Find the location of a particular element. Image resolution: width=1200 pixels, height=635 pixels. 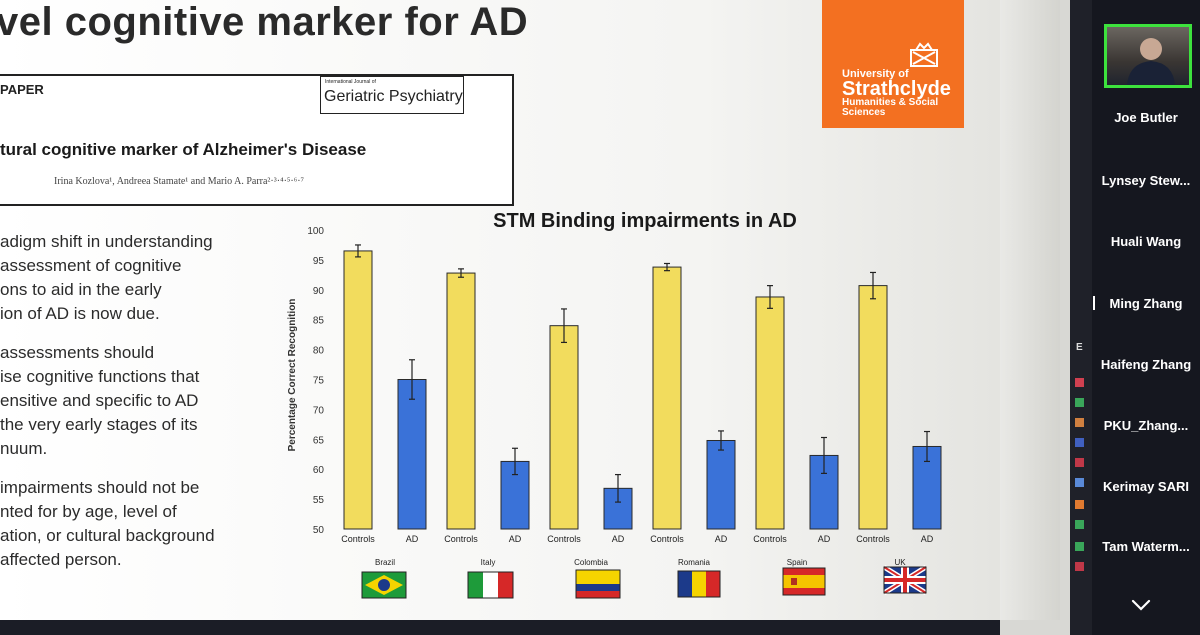

bullet-line: impairments should not be is located at coordinates (100, 487).